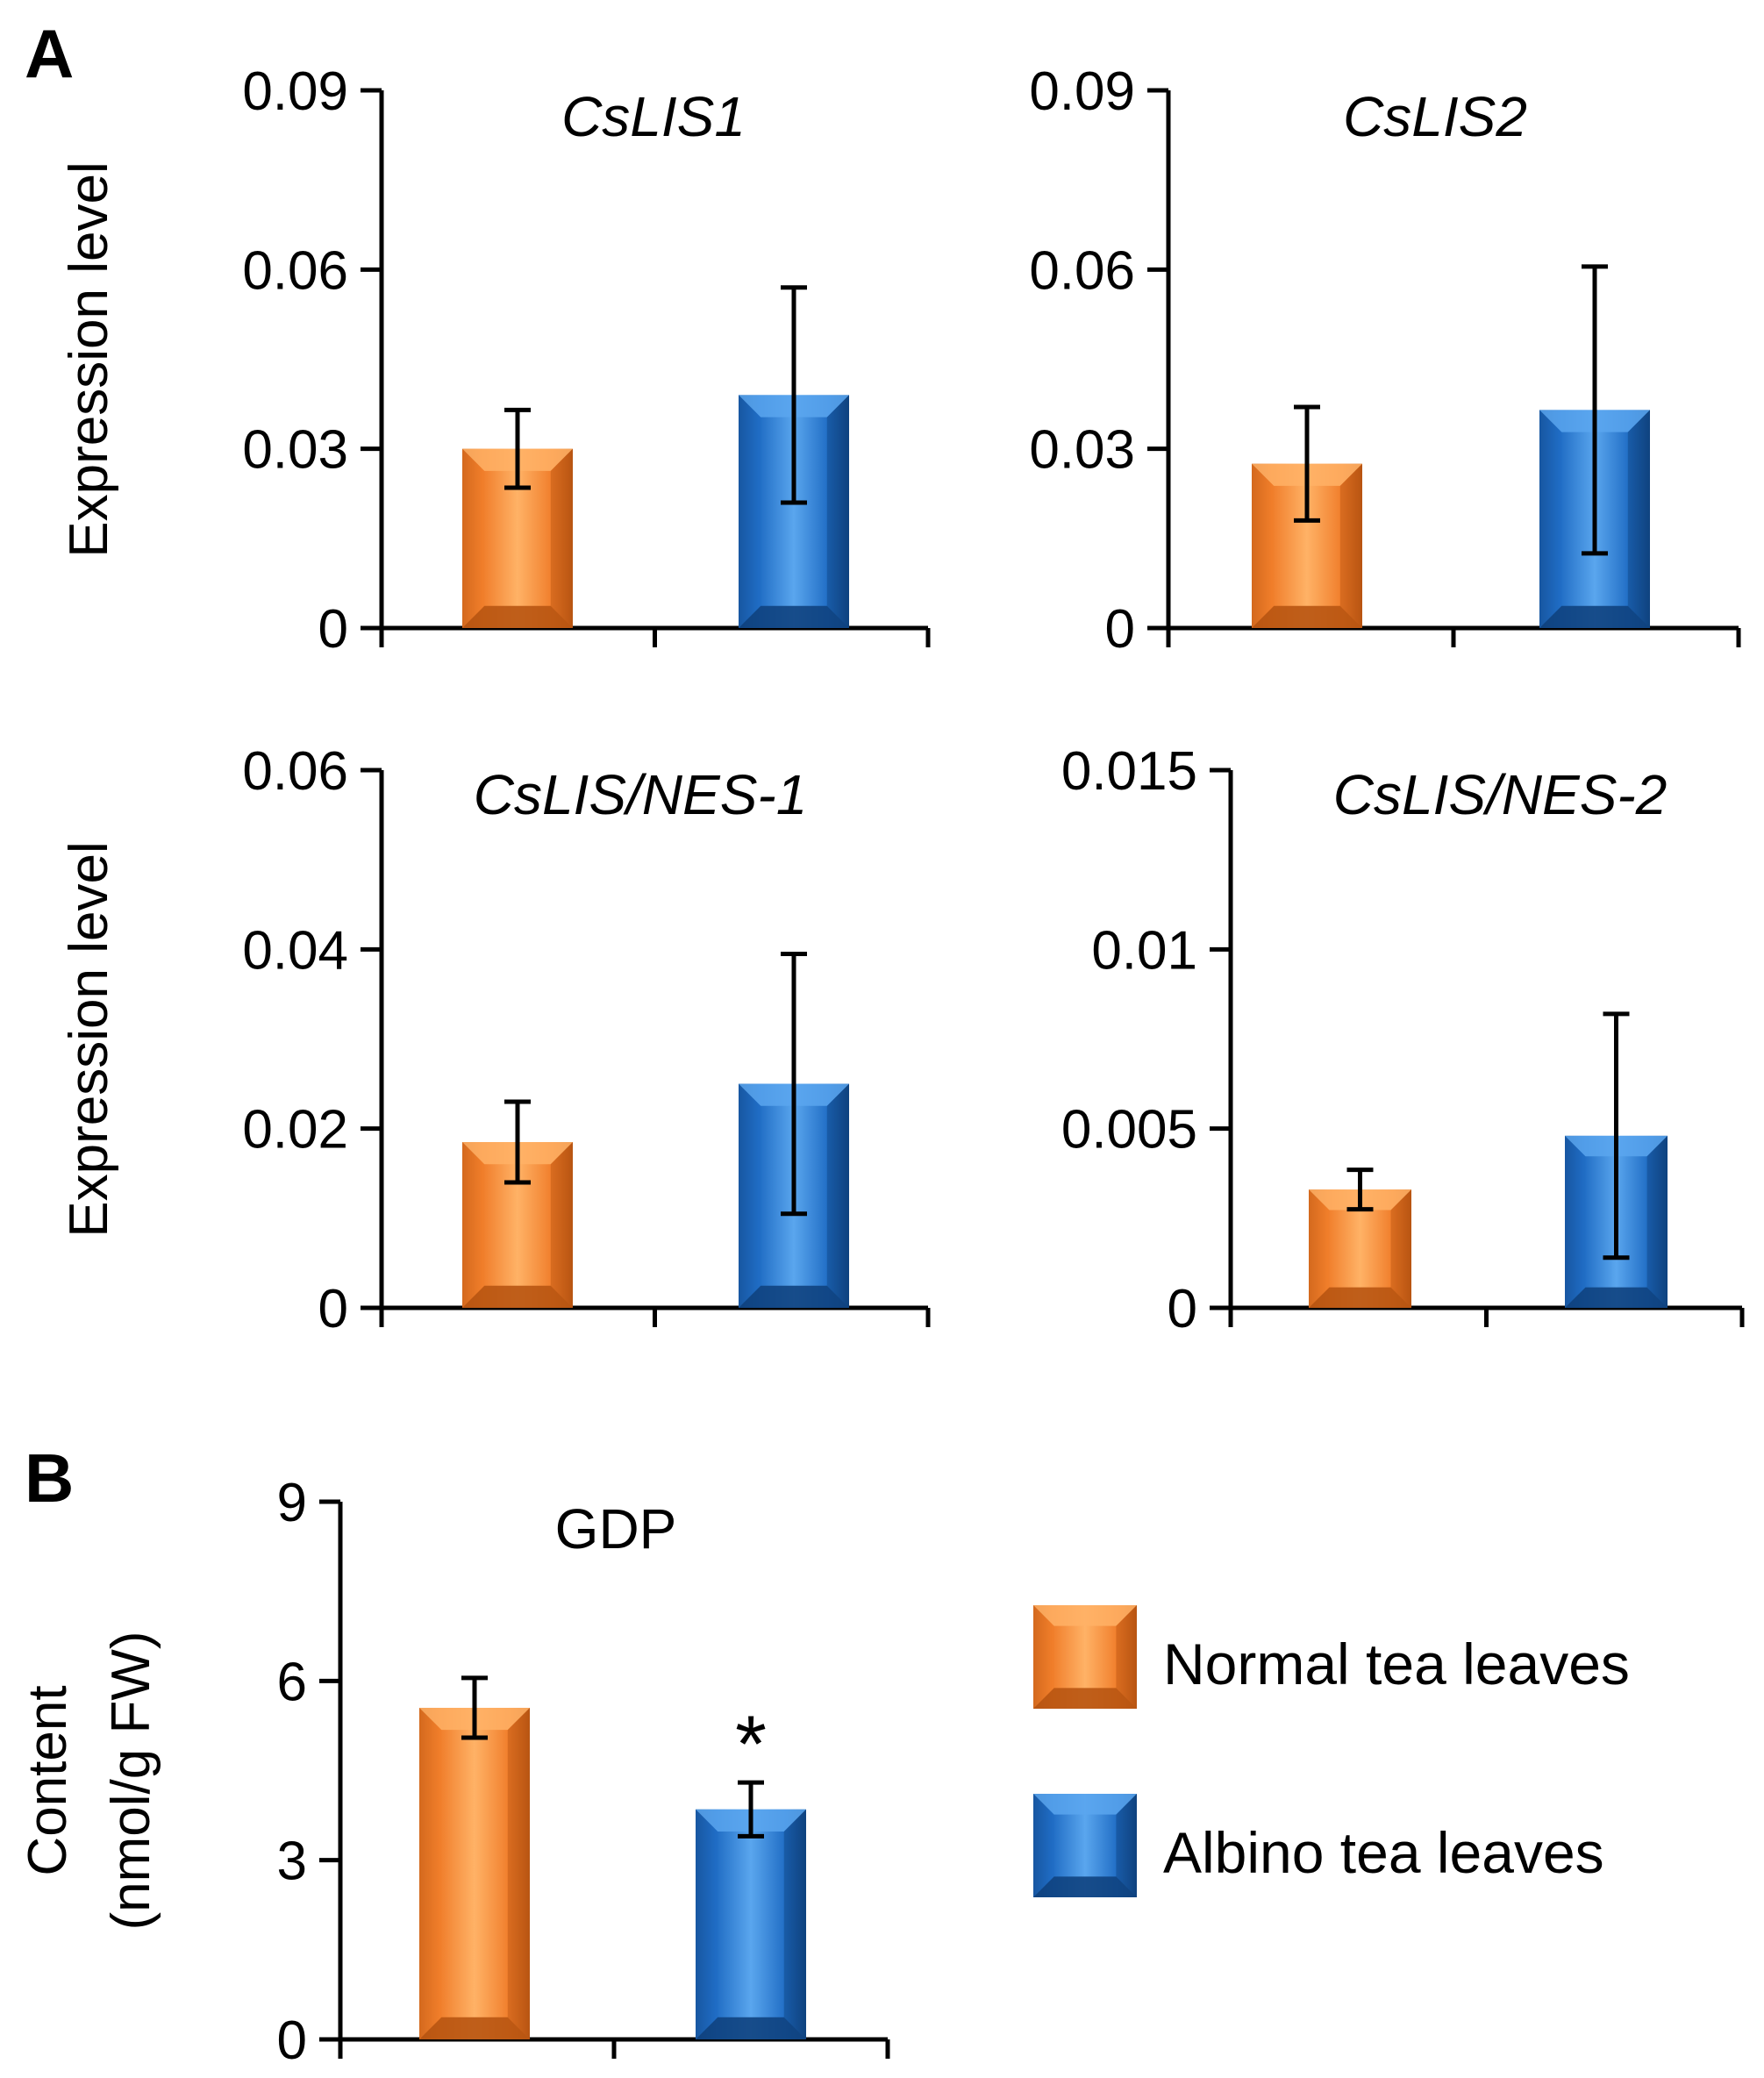  I want to click on y-tick-label: 0.005, so click(1129, 1130).